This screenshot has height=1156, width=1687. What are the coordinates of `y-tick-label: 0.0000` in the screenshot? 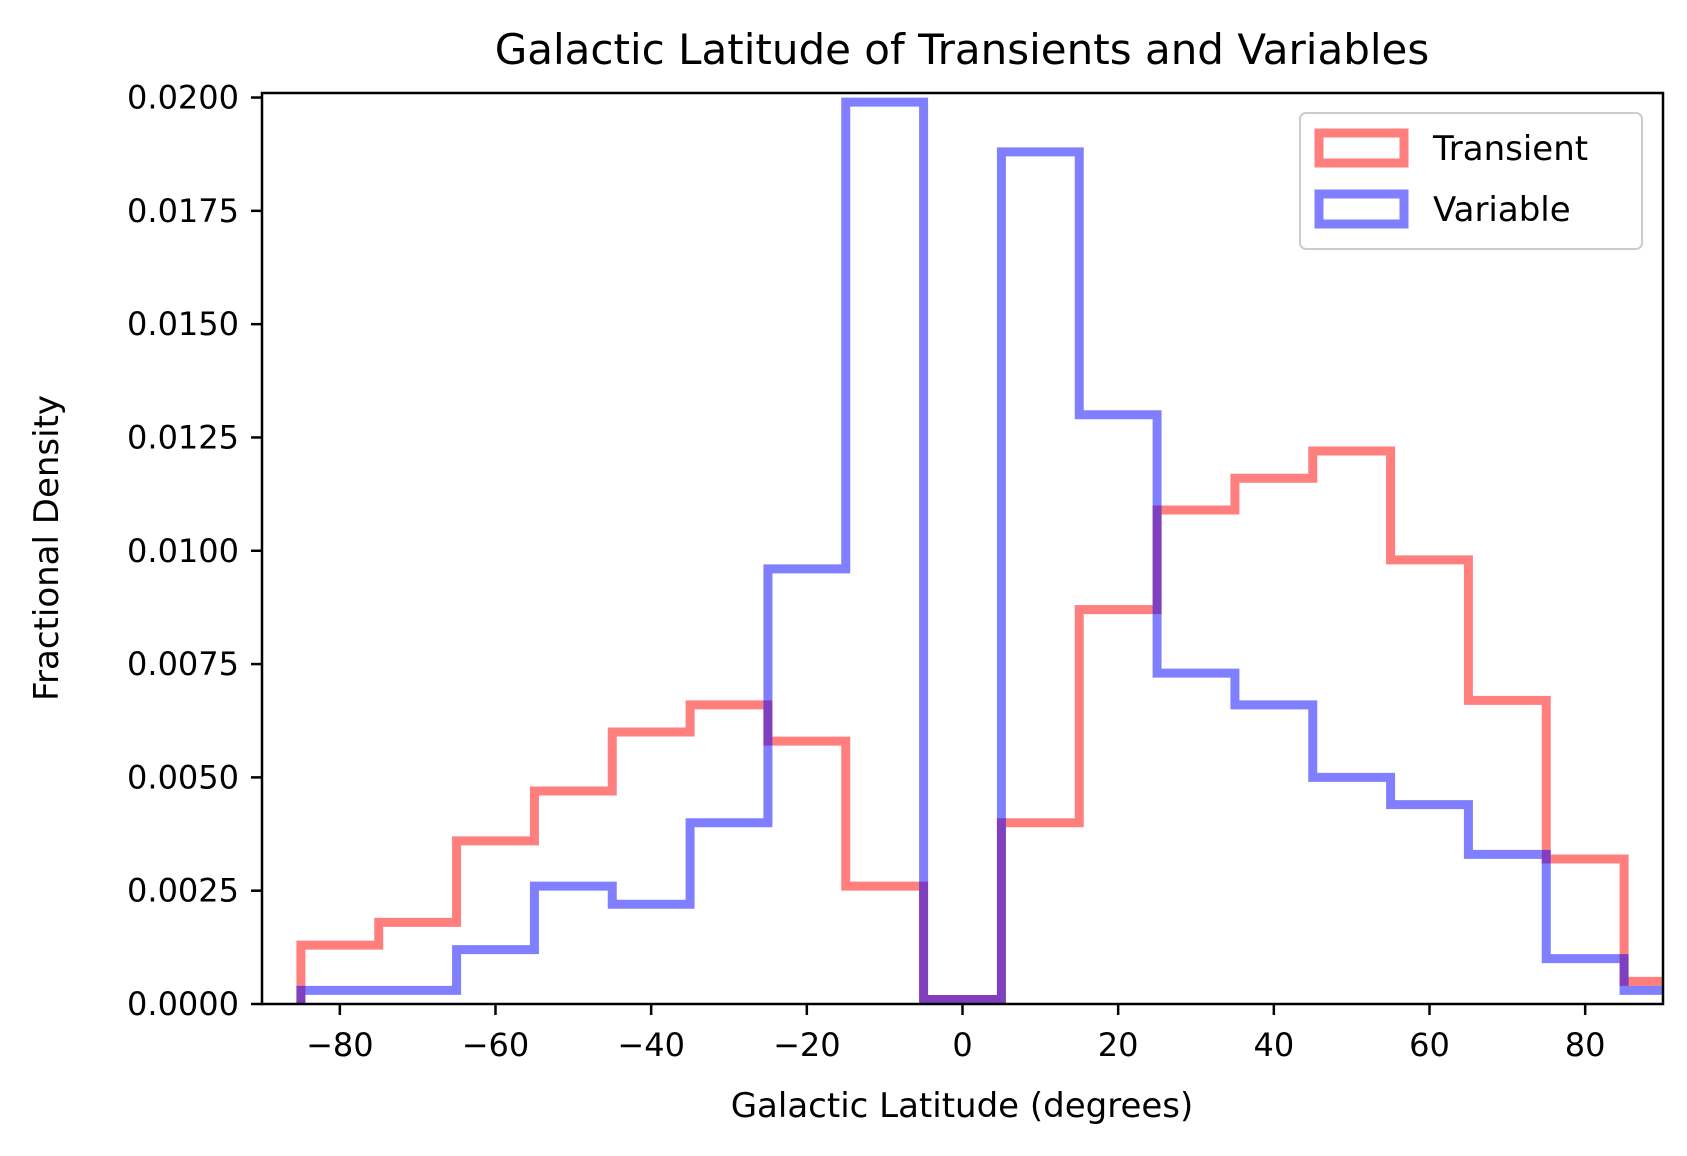 It's located at (183, 1004).